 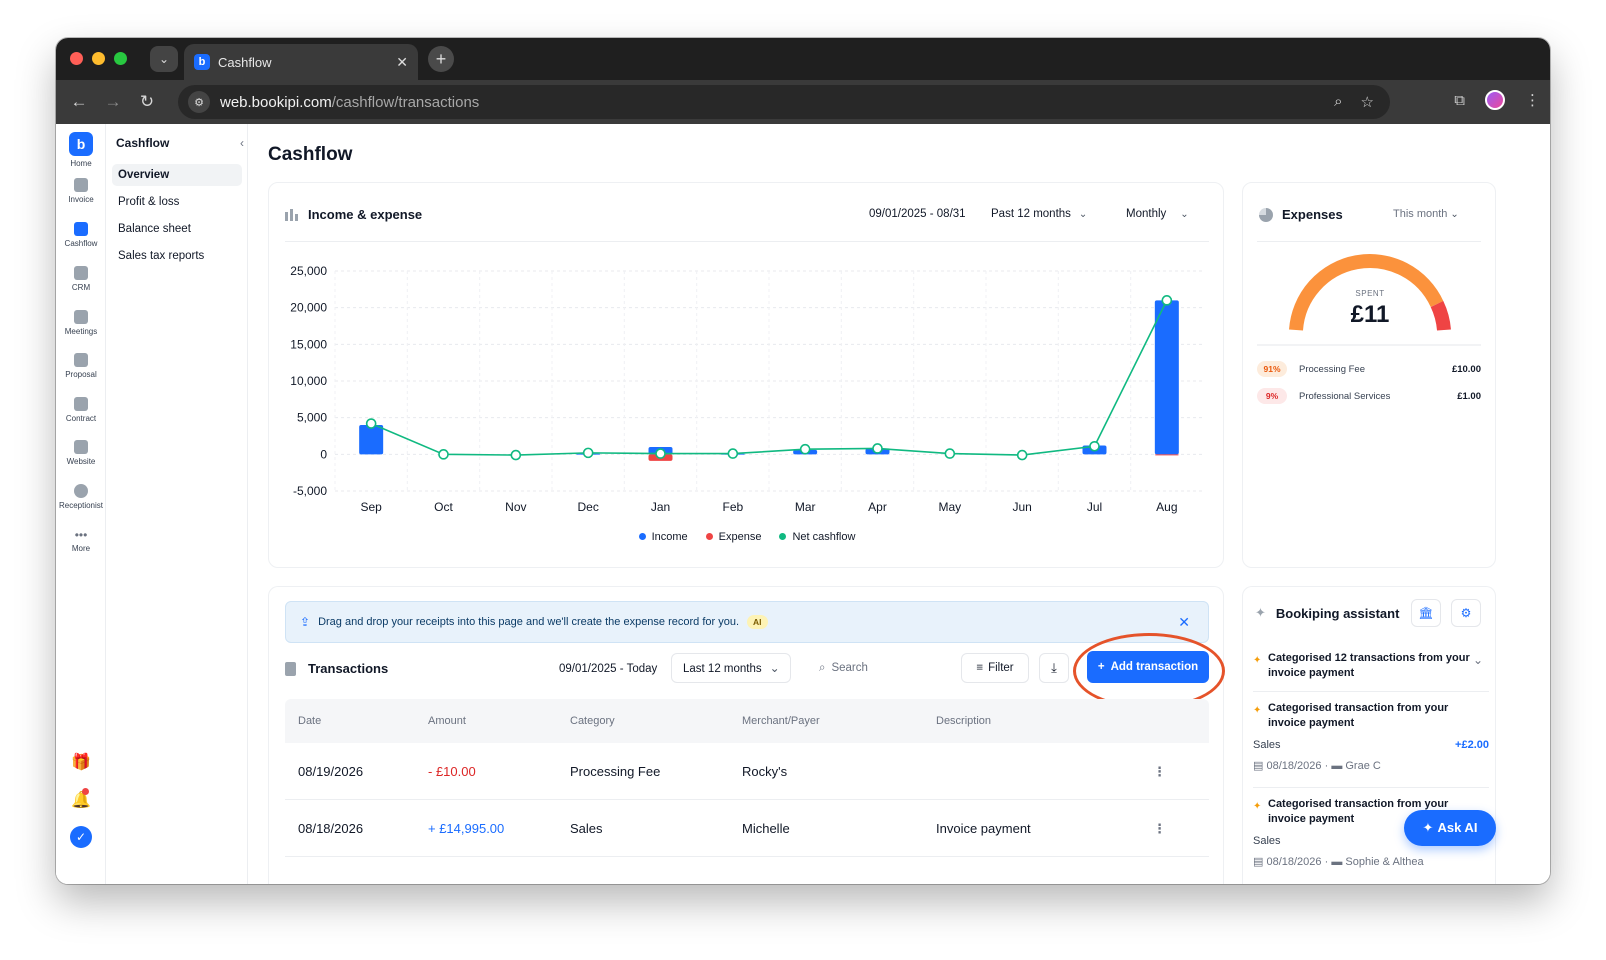 I want to click on expenses-period-dropdown: This month ⌄, so click(x=1426, y=214).